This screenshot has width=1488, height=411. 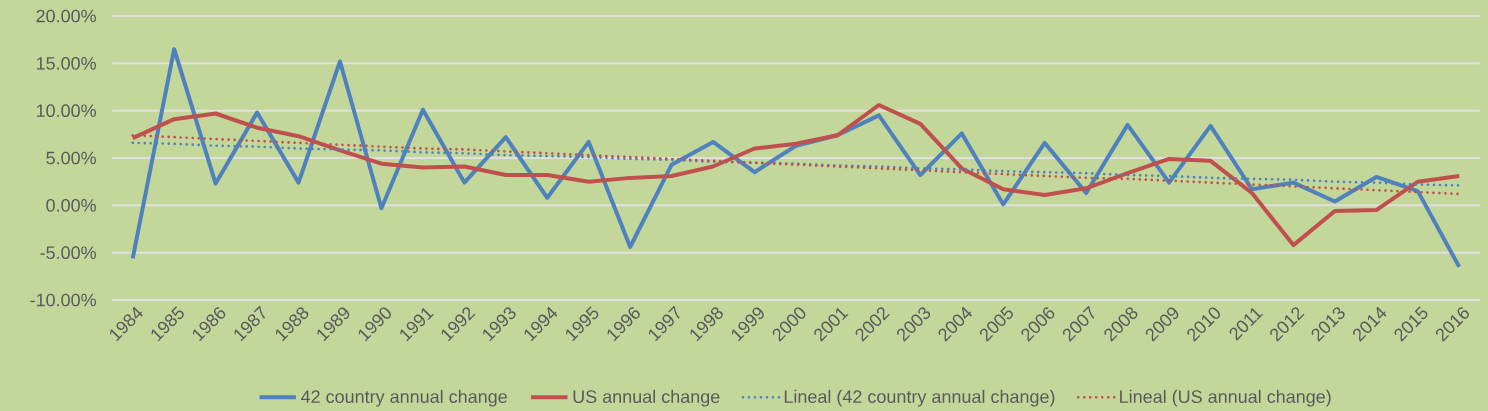 I want to click on y-tick-label: 0.00%, so click(x=71, y=205).